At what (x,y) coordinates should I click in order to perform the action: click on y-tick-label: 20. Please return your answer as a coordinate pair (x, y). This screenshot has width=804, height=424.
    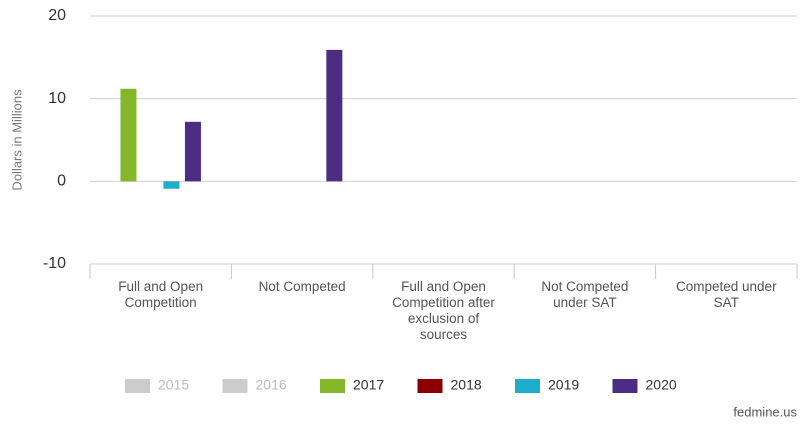
    Looking at the image, I should click on (57, 15).